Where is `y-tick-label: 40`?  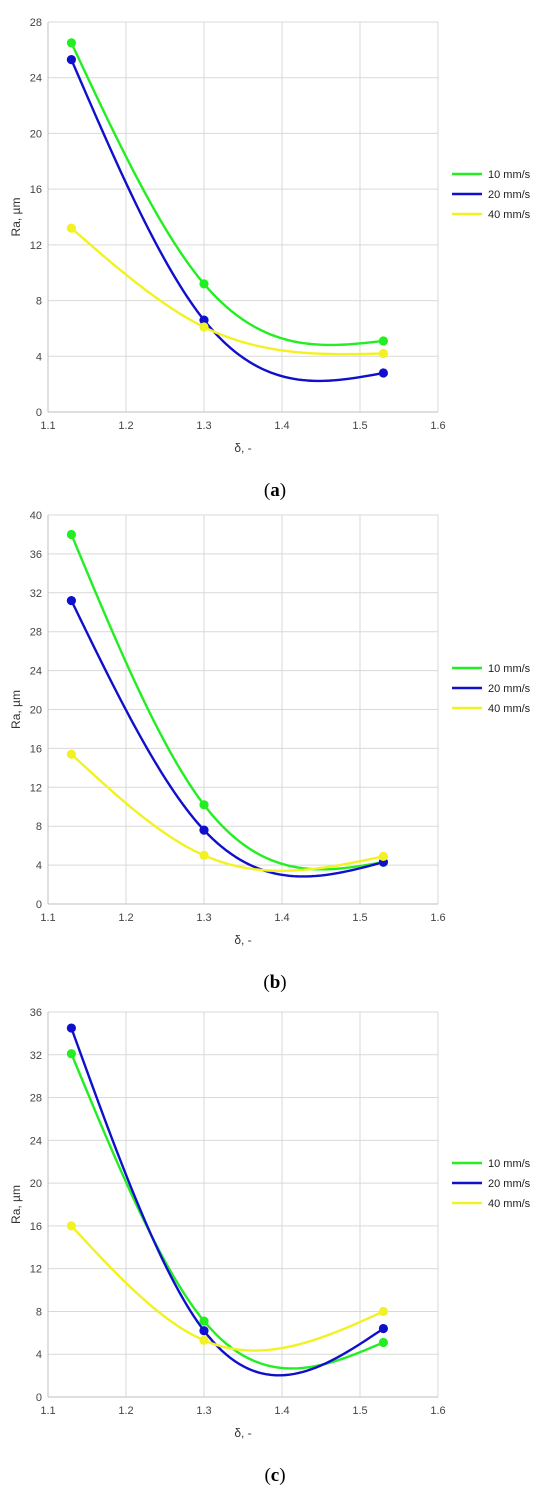
y-tick-label: 40 is located at coordinates (36, 516).